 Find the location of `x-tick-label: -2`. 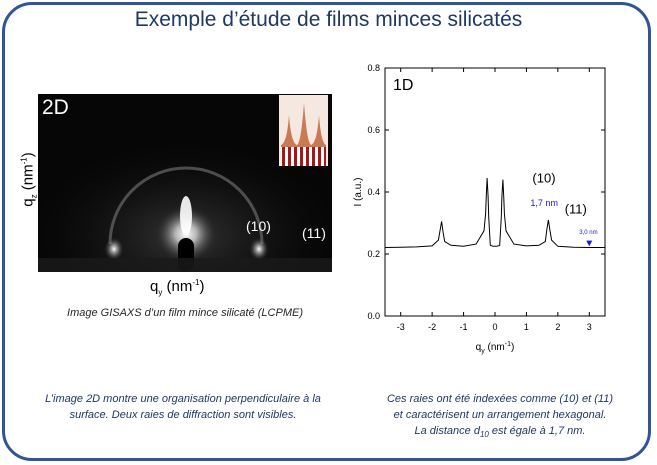

x-tick-label: -2 is located at coordinates (432, 327).